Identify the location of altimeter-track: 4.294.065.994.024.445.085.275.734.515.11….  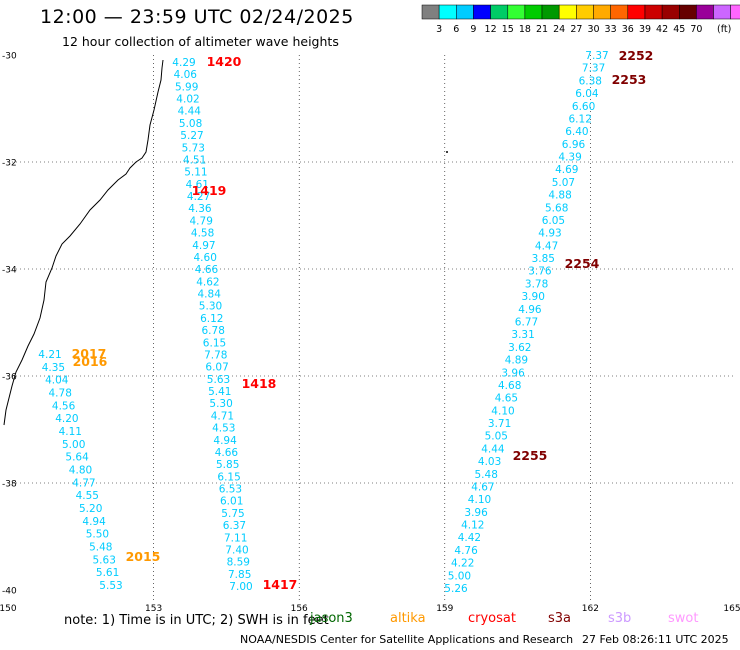
(212, 325).